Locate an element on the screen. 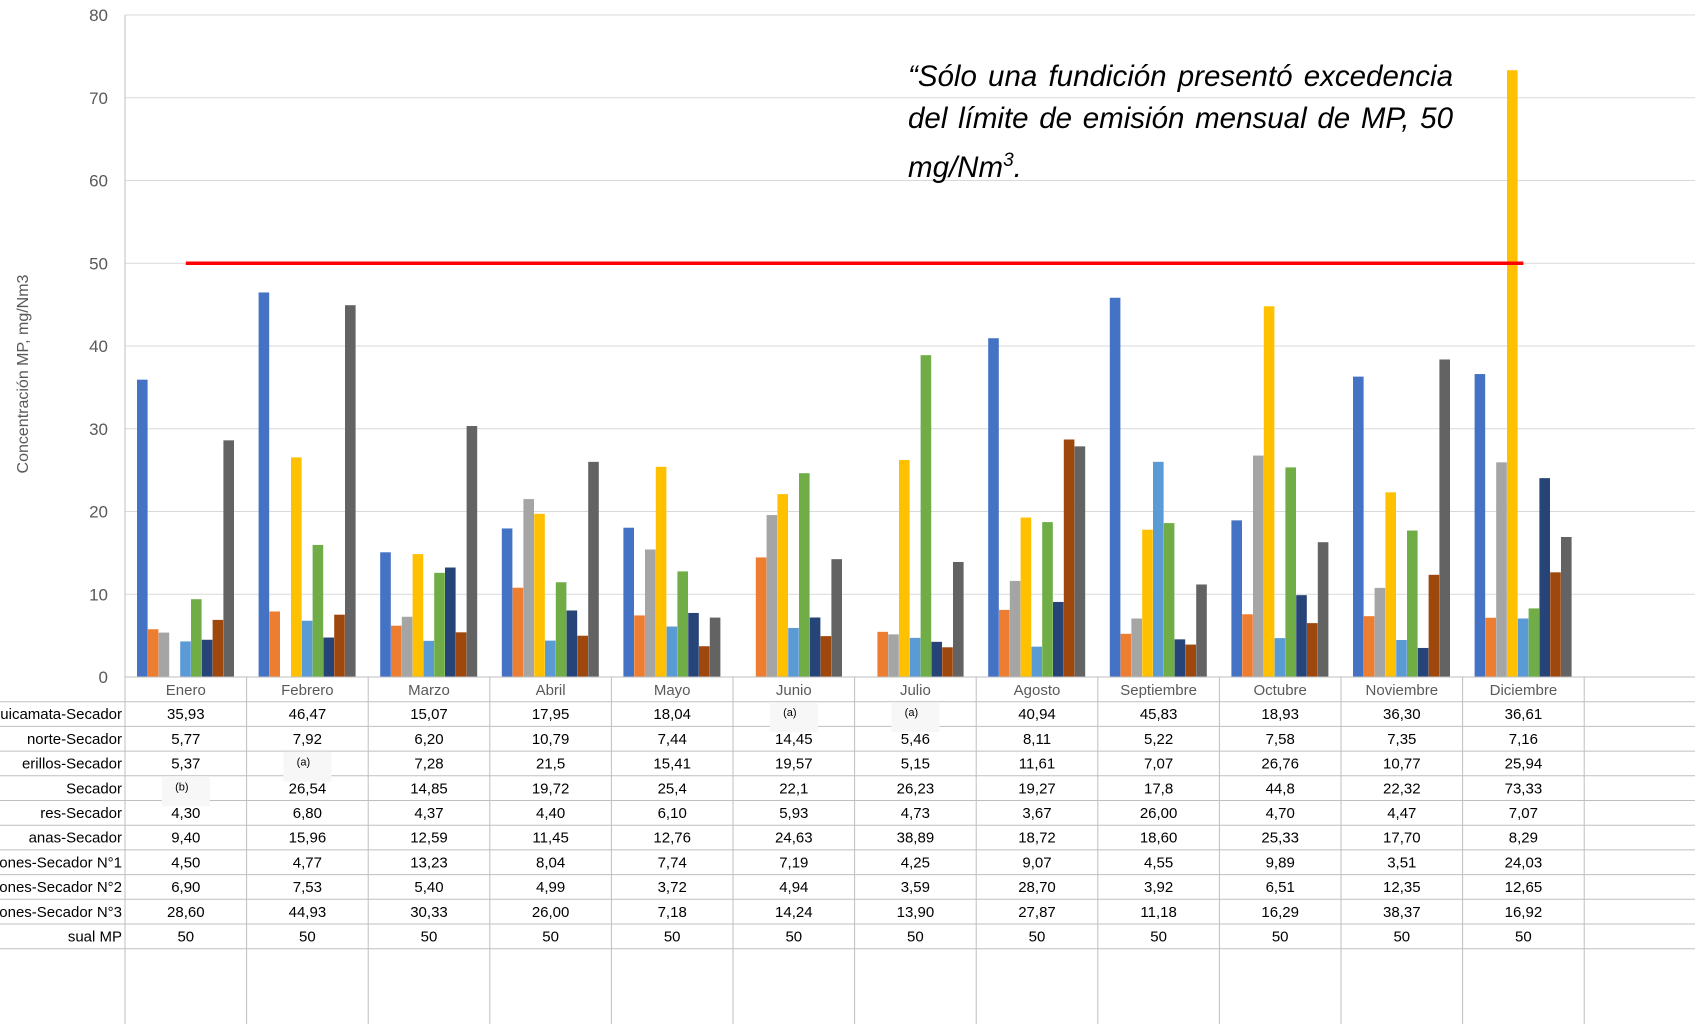 The image size is (1695, 1024). table-cell: 13,23 is located at coordinates (429, 862).